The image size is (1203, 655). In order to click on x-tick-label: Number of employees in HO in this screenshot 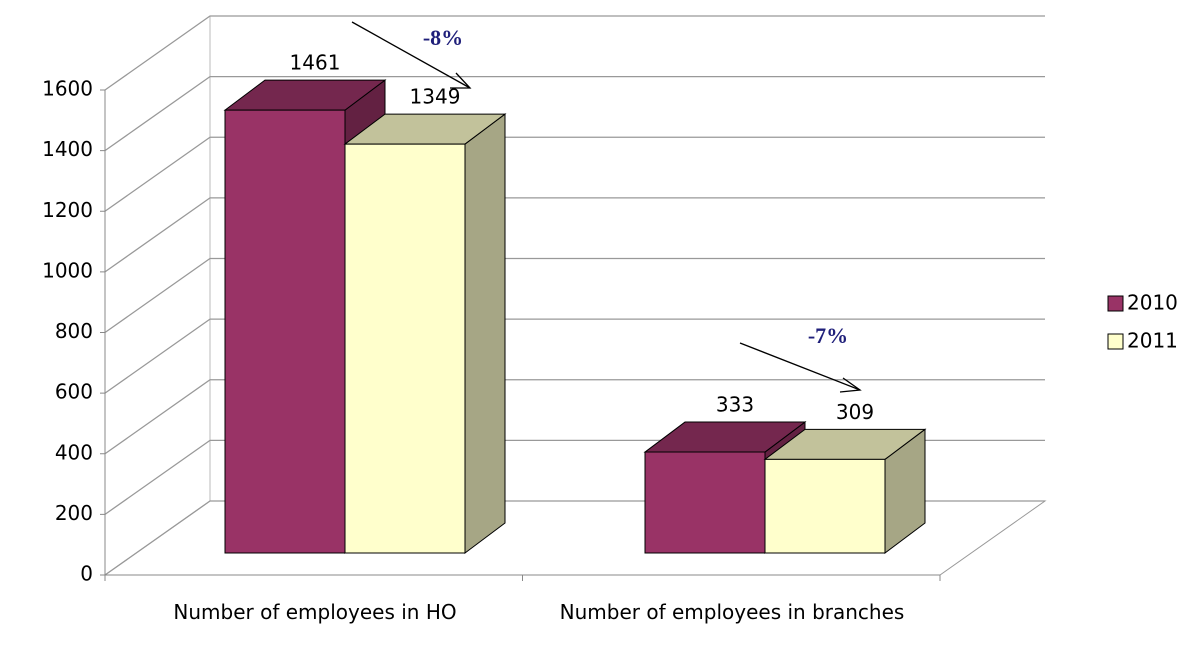, I will do `click(315, 612)`.